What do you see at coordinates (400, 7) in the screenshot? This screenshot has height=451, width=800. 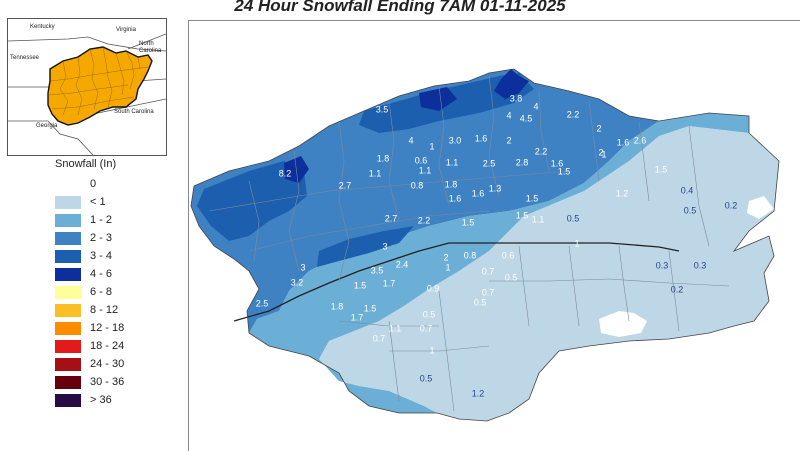 I see `map-title: 24 Hour Snowfall Ending 7AM 01-11-2025` at bounding box center [400, 7].